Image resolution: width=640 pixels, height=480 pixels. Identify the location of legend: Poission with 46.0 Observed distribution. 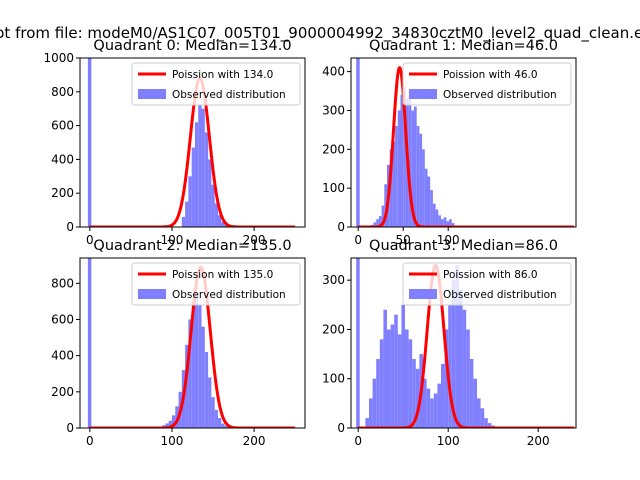
(487, 84).